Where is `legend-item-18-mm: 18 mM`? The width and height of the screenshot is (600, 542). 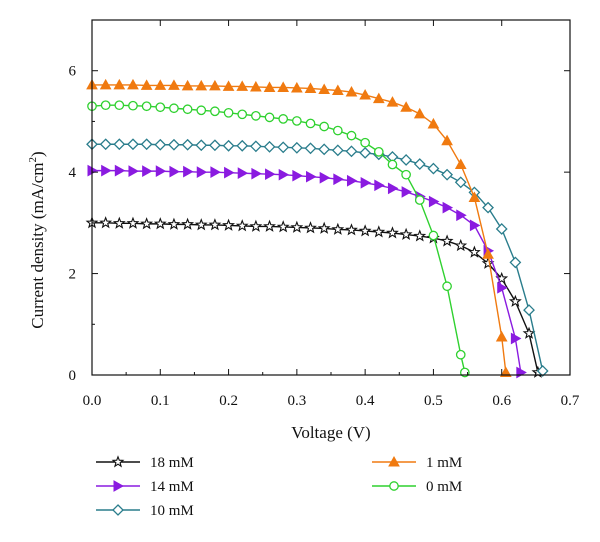
legend-item-18-mm: 18 mM is located at coordinates (145, 463).